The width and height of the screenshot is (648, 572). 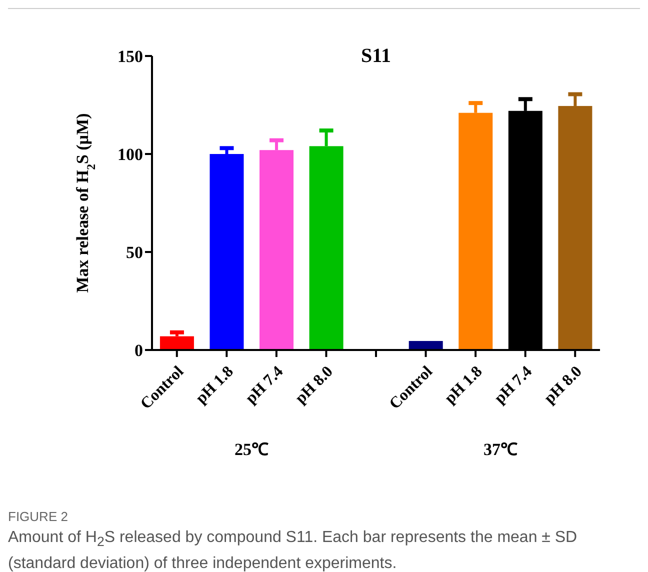 I want to click on y-tick-label: 0, so click(x=138, y=350).